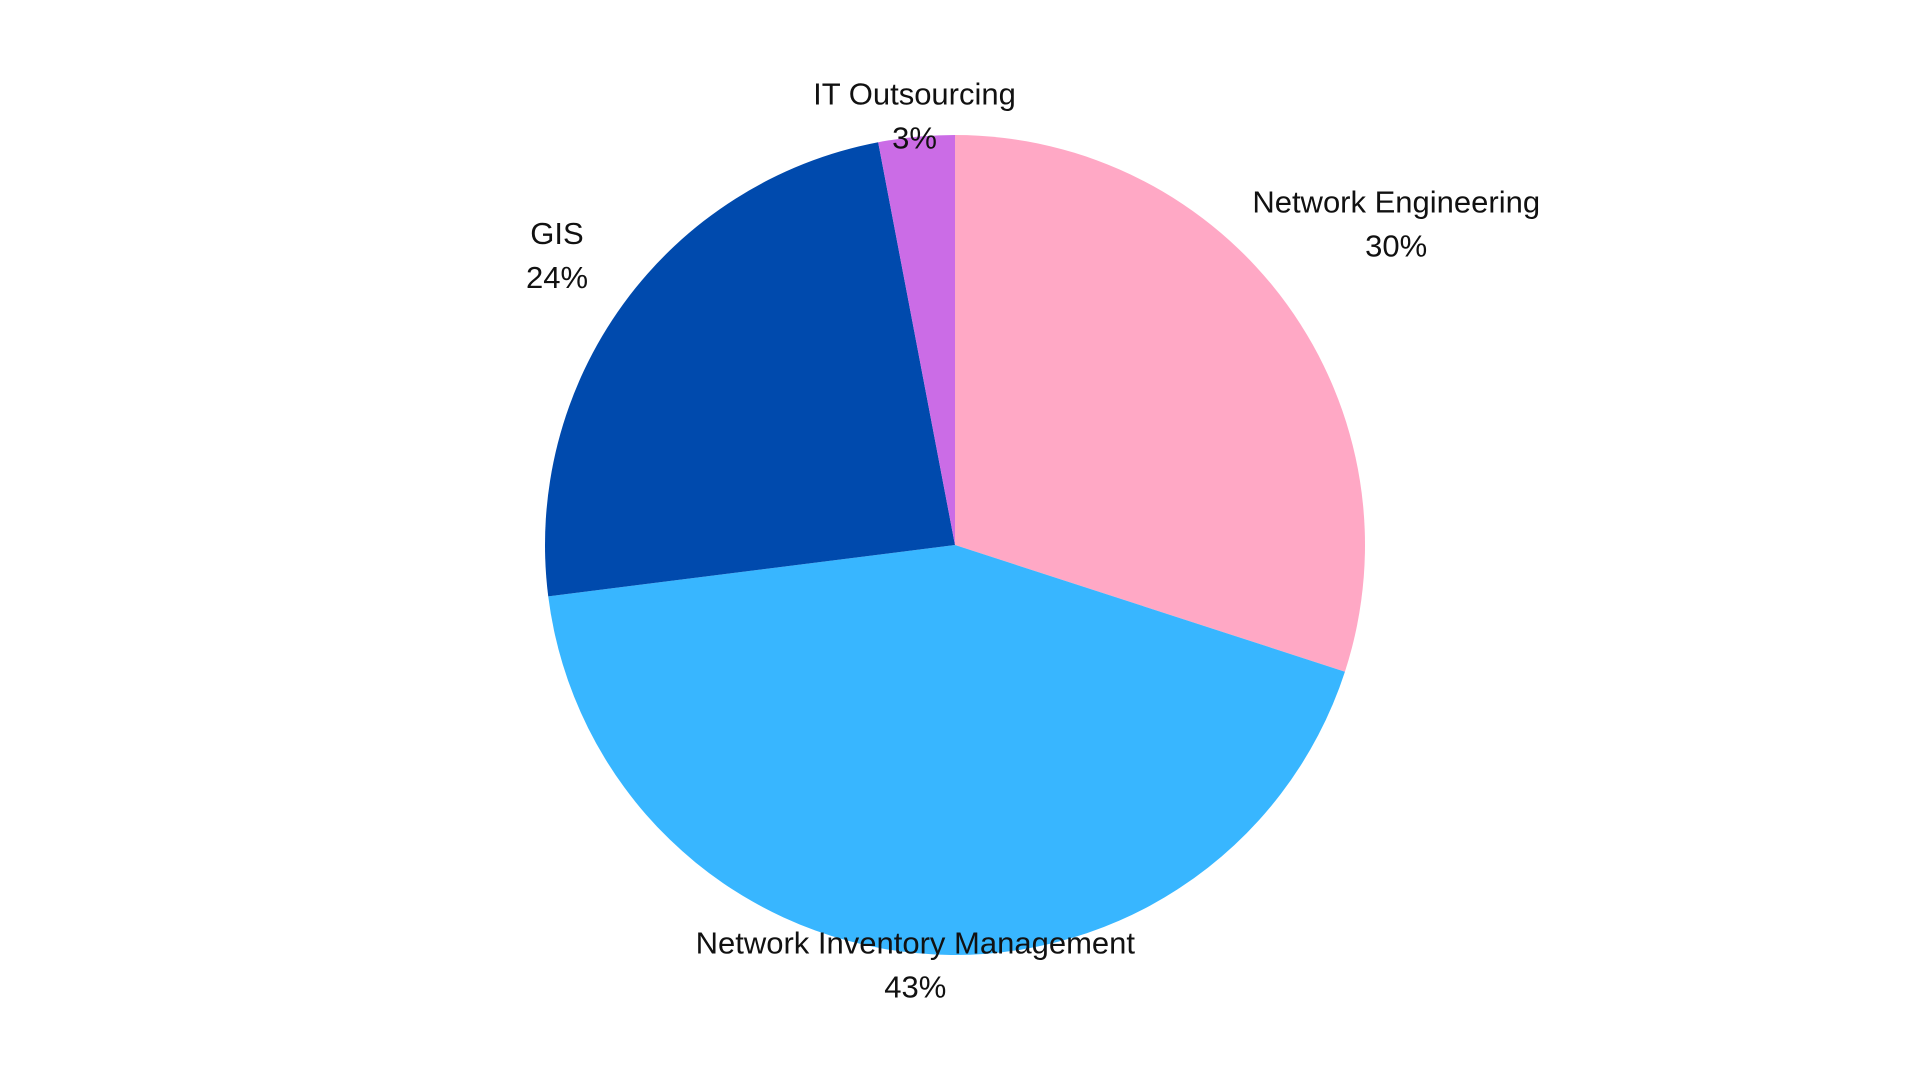 The image size is (1920, 1080). Describe the element at coordinates (914, 93) in the screenshot. I see `slice-category-label: IT Outsourcing` at that location.